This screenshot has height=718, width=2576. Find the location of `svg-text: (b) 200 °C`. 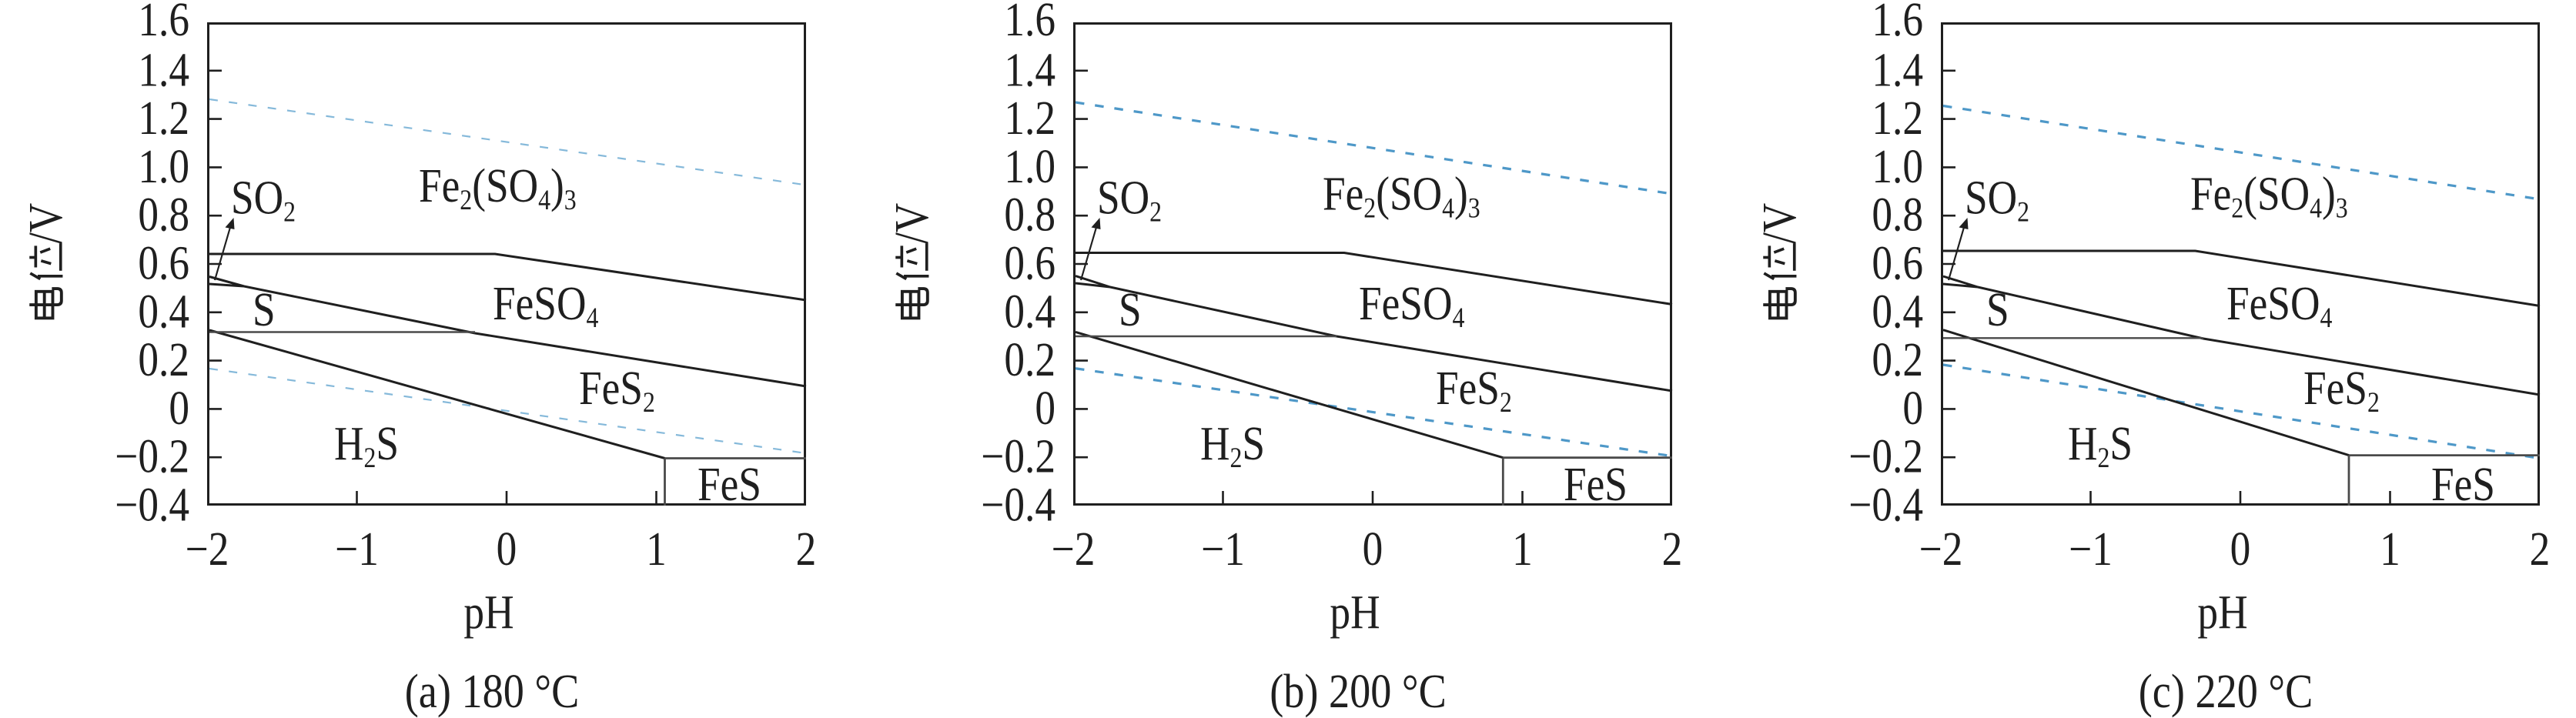

svg-text: (b) 200 °C is located at coordinates (1358, 691).